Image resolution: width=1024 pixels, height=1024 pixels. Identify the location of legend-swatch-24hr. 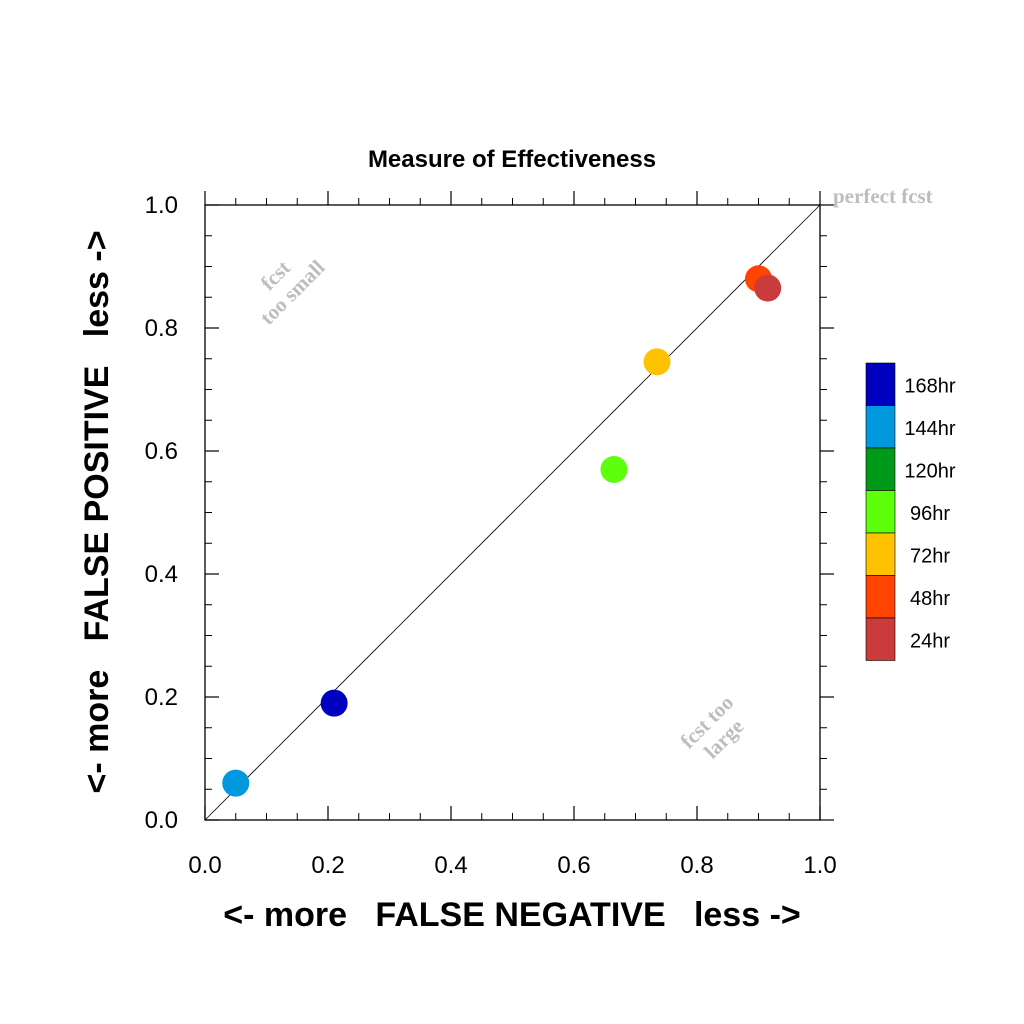
(880, 639).